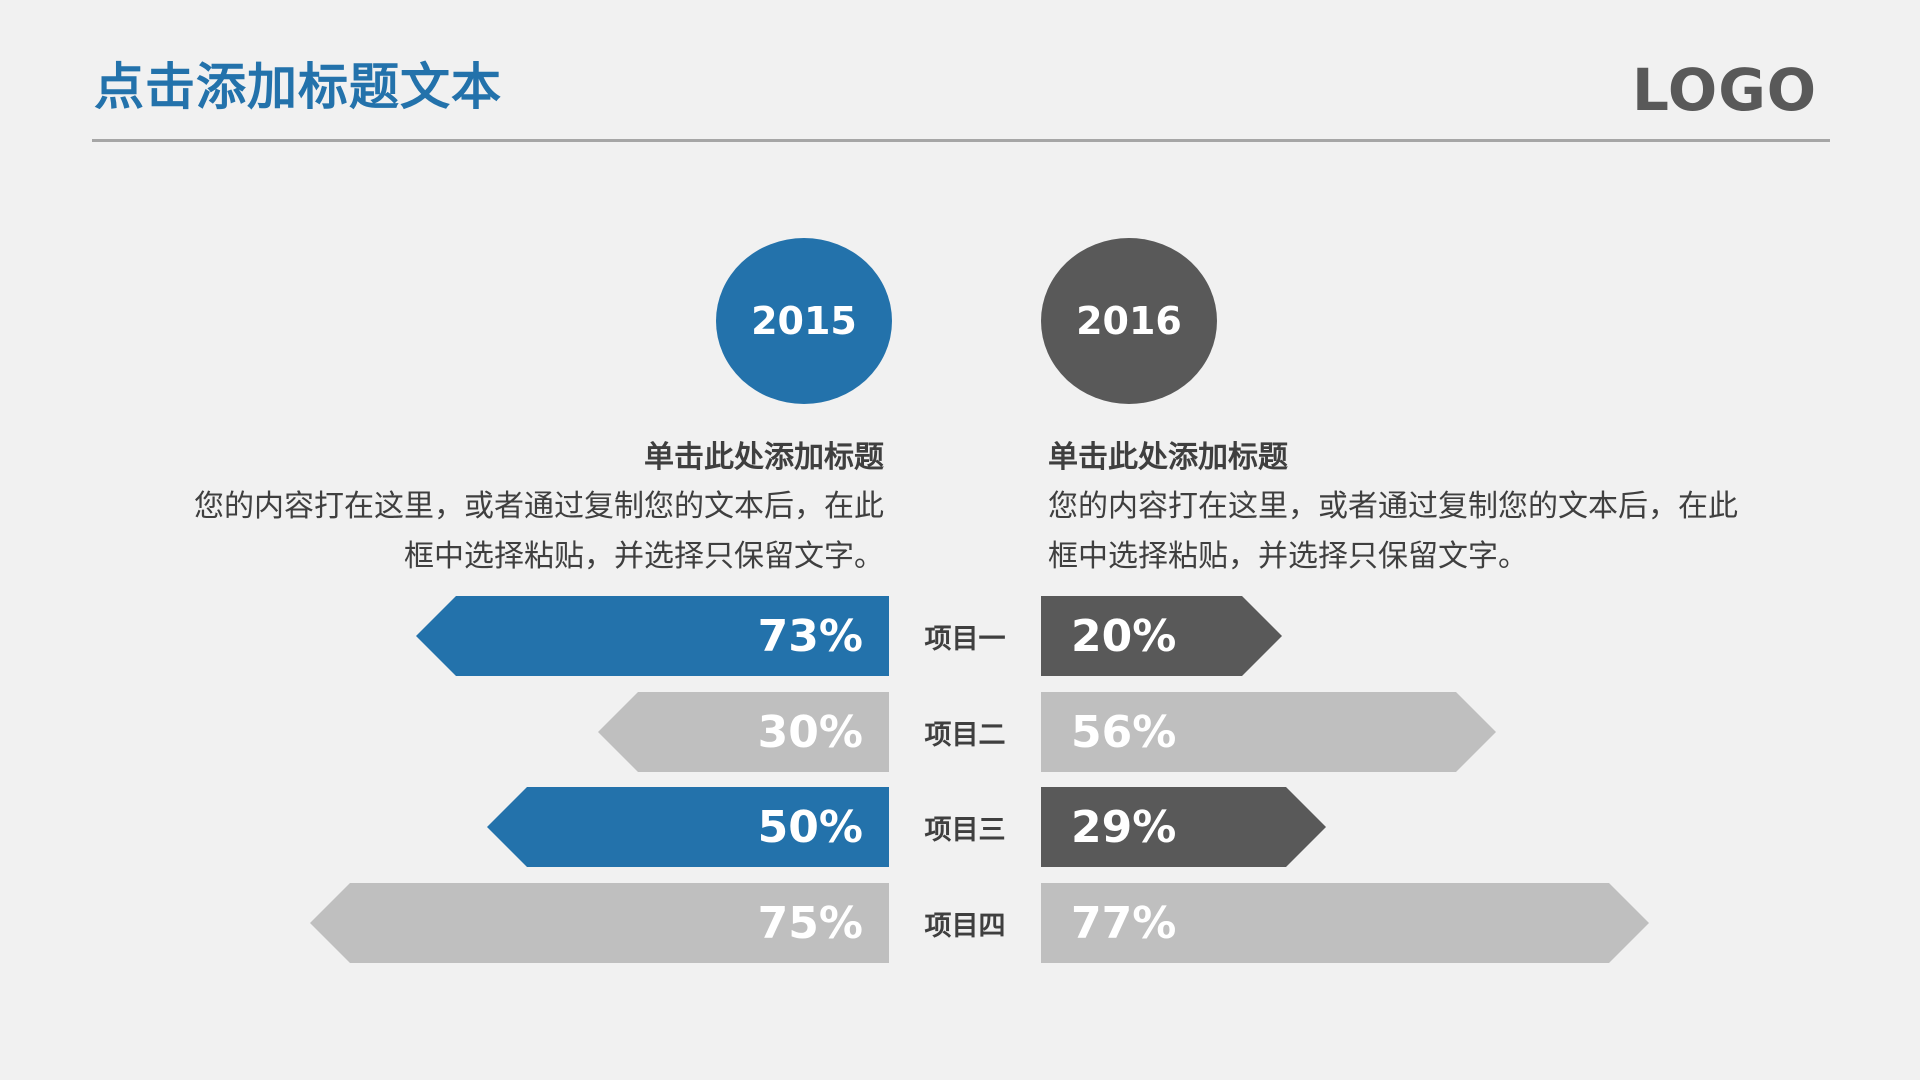 This screenshot has width=1920, height=1080. What do you see at coordinates (965, 735) in the screenshot?
I see `row-label: 项目二` at bounding box center [965, 735].